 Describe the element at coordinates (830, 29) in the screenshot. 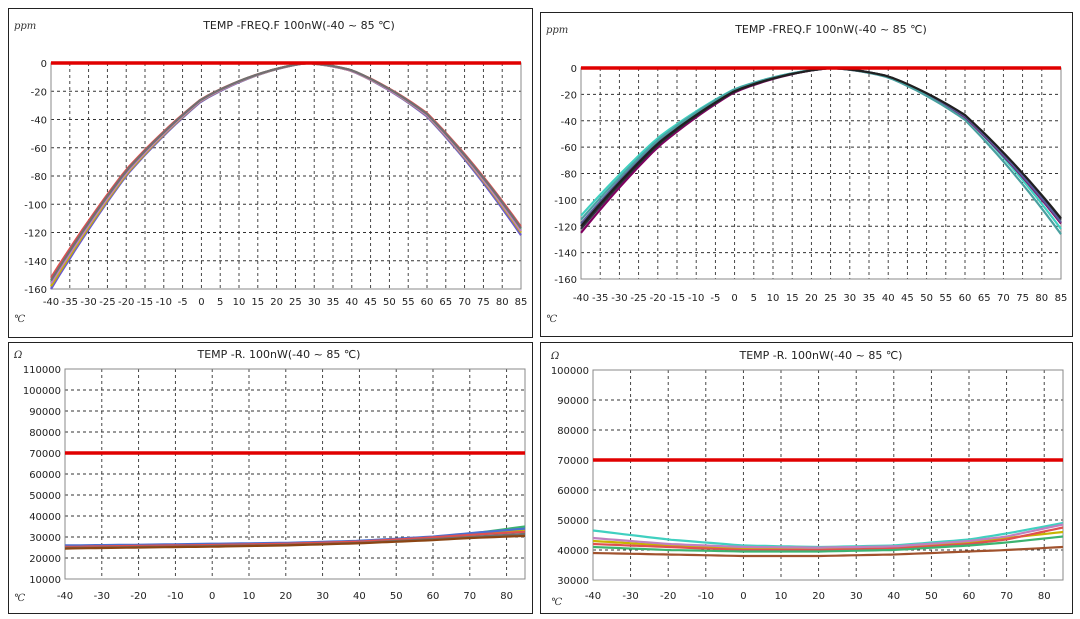

I see `chart-title: TEMP -FREQ.F 100nW(-40 ~ 85 ℃)` at that location.